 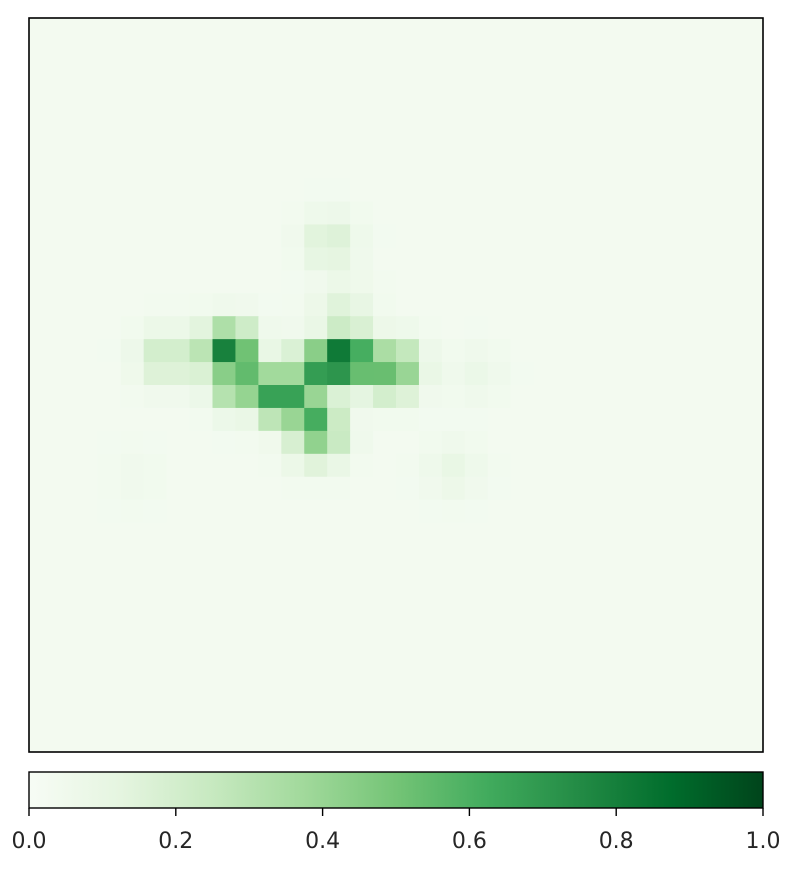 I want to click on colorbar: 0.0 0.2 0.4 0.6 0.8 1.0, so click(x=396, y=812).